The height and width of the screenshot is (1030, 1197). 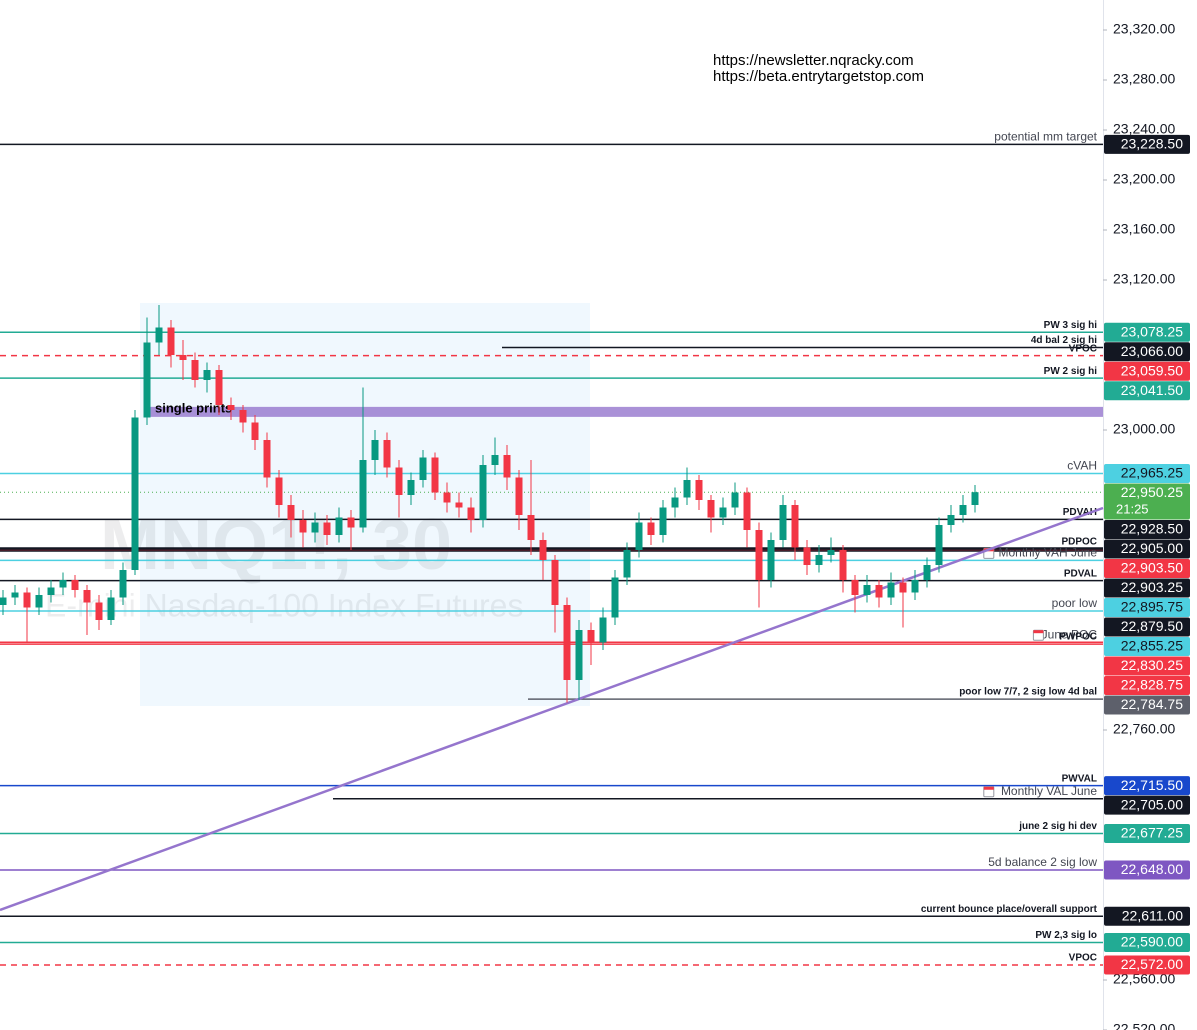 What do you see at coordinates (1152, 492) in the screenshot?
I see `price-tag-label: 22,950.25` at bounding box center [1152, 492].